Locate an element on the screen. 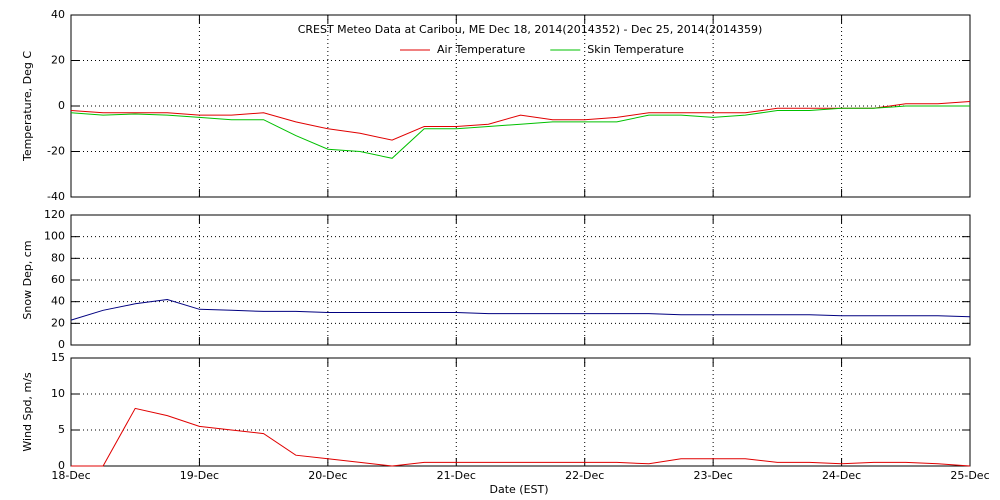  y-tick-label: 80 is located at coordinates (58, 257).